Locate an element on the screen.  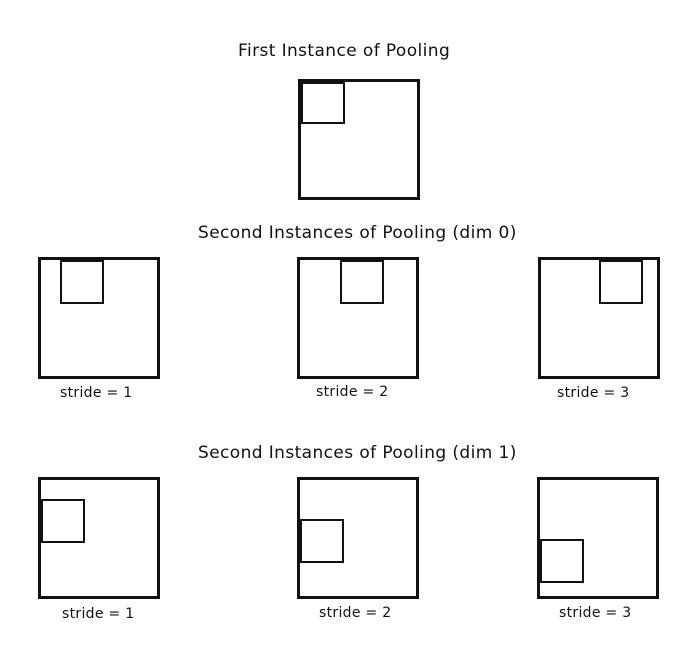
dim0-stride-label: stride = 1 is located at coordinates (96, 393).